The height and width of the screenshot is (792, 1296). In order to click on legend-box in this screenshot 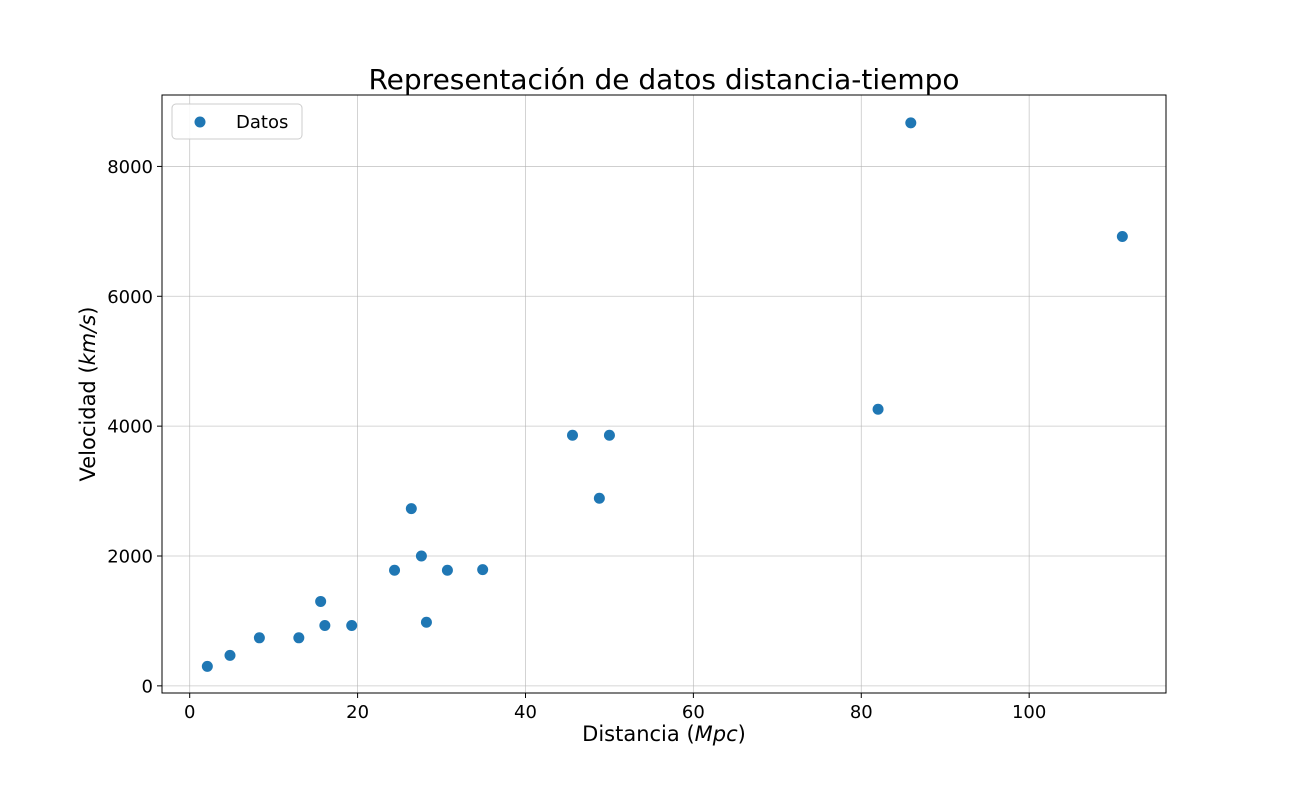, I will do `click(237, 121)`.